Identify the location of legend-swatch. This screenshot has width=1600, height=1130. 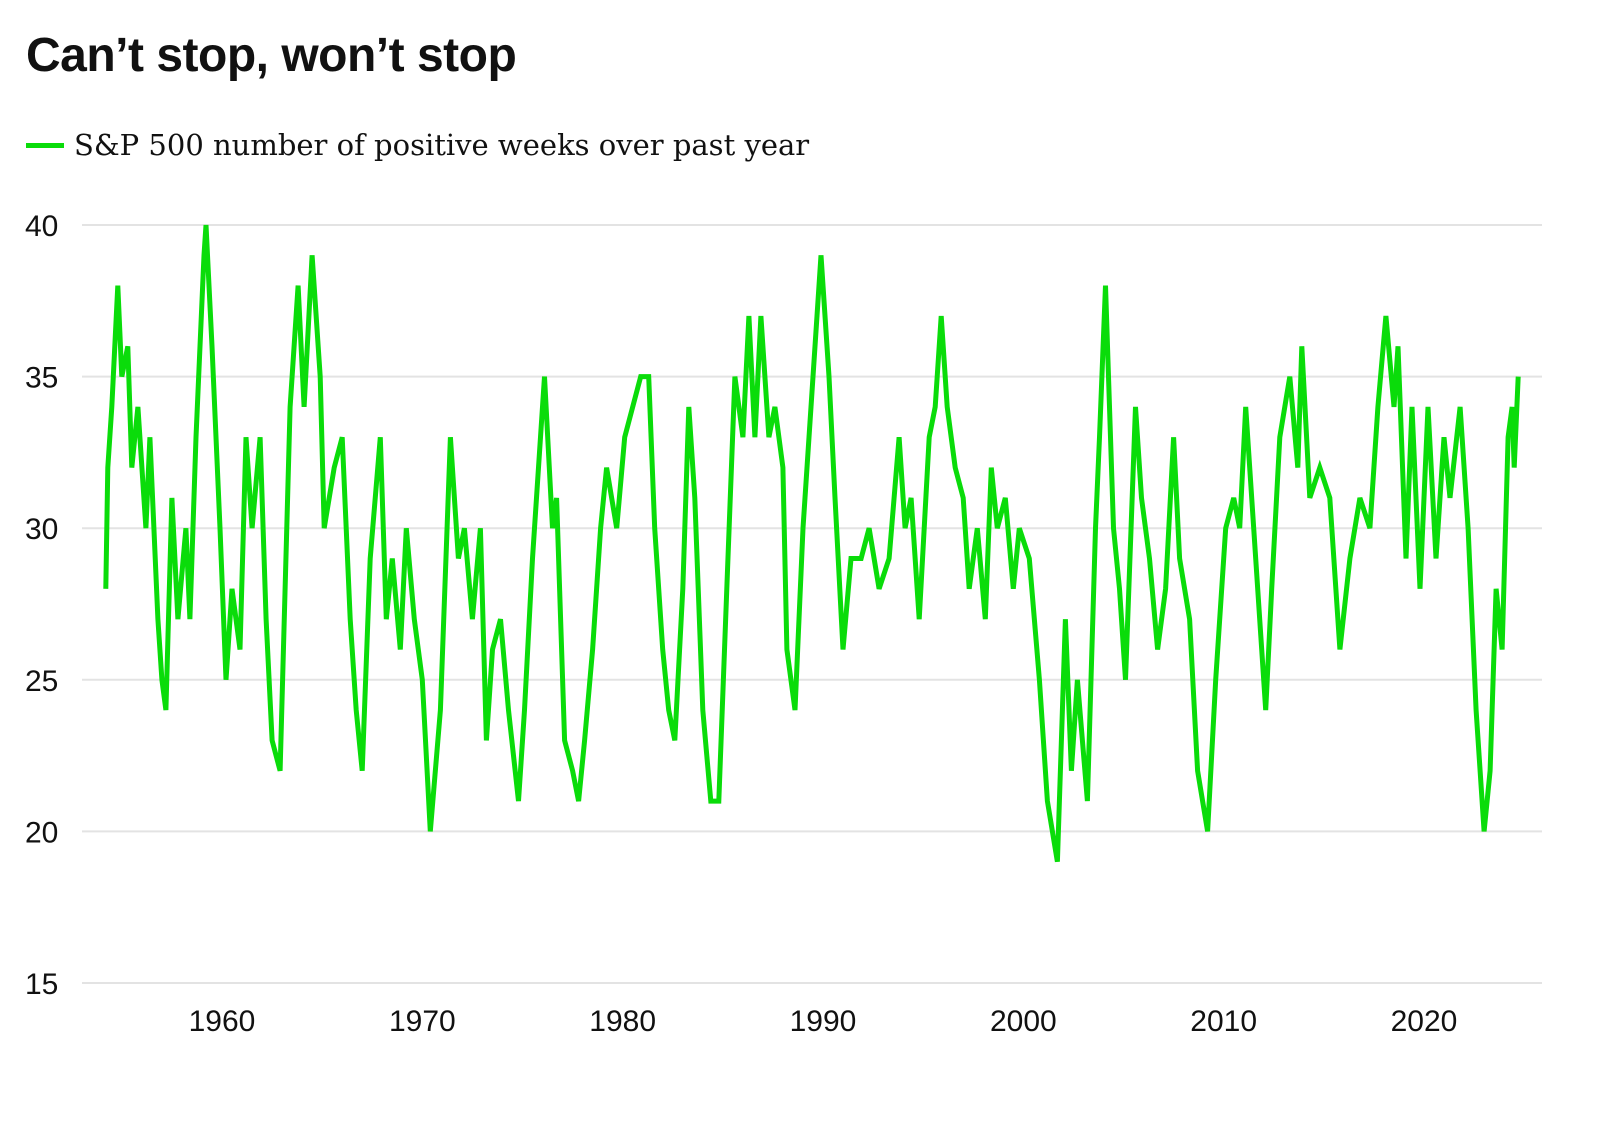
(45, 145).